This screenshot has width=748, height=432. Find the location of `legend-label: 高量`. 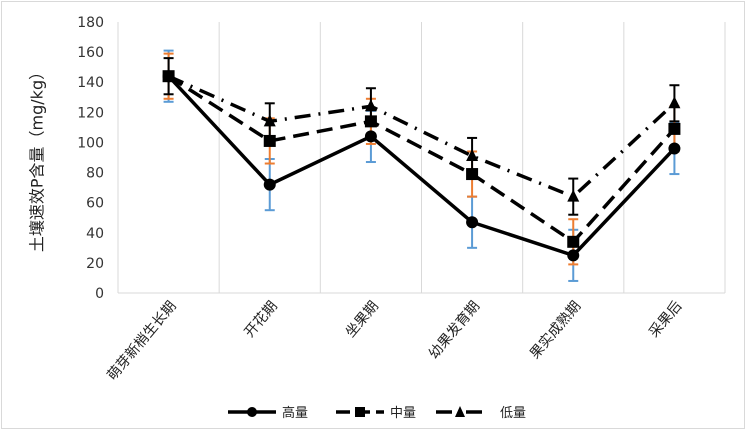

legend-label: 高量 is located at coordinates (295, 413).